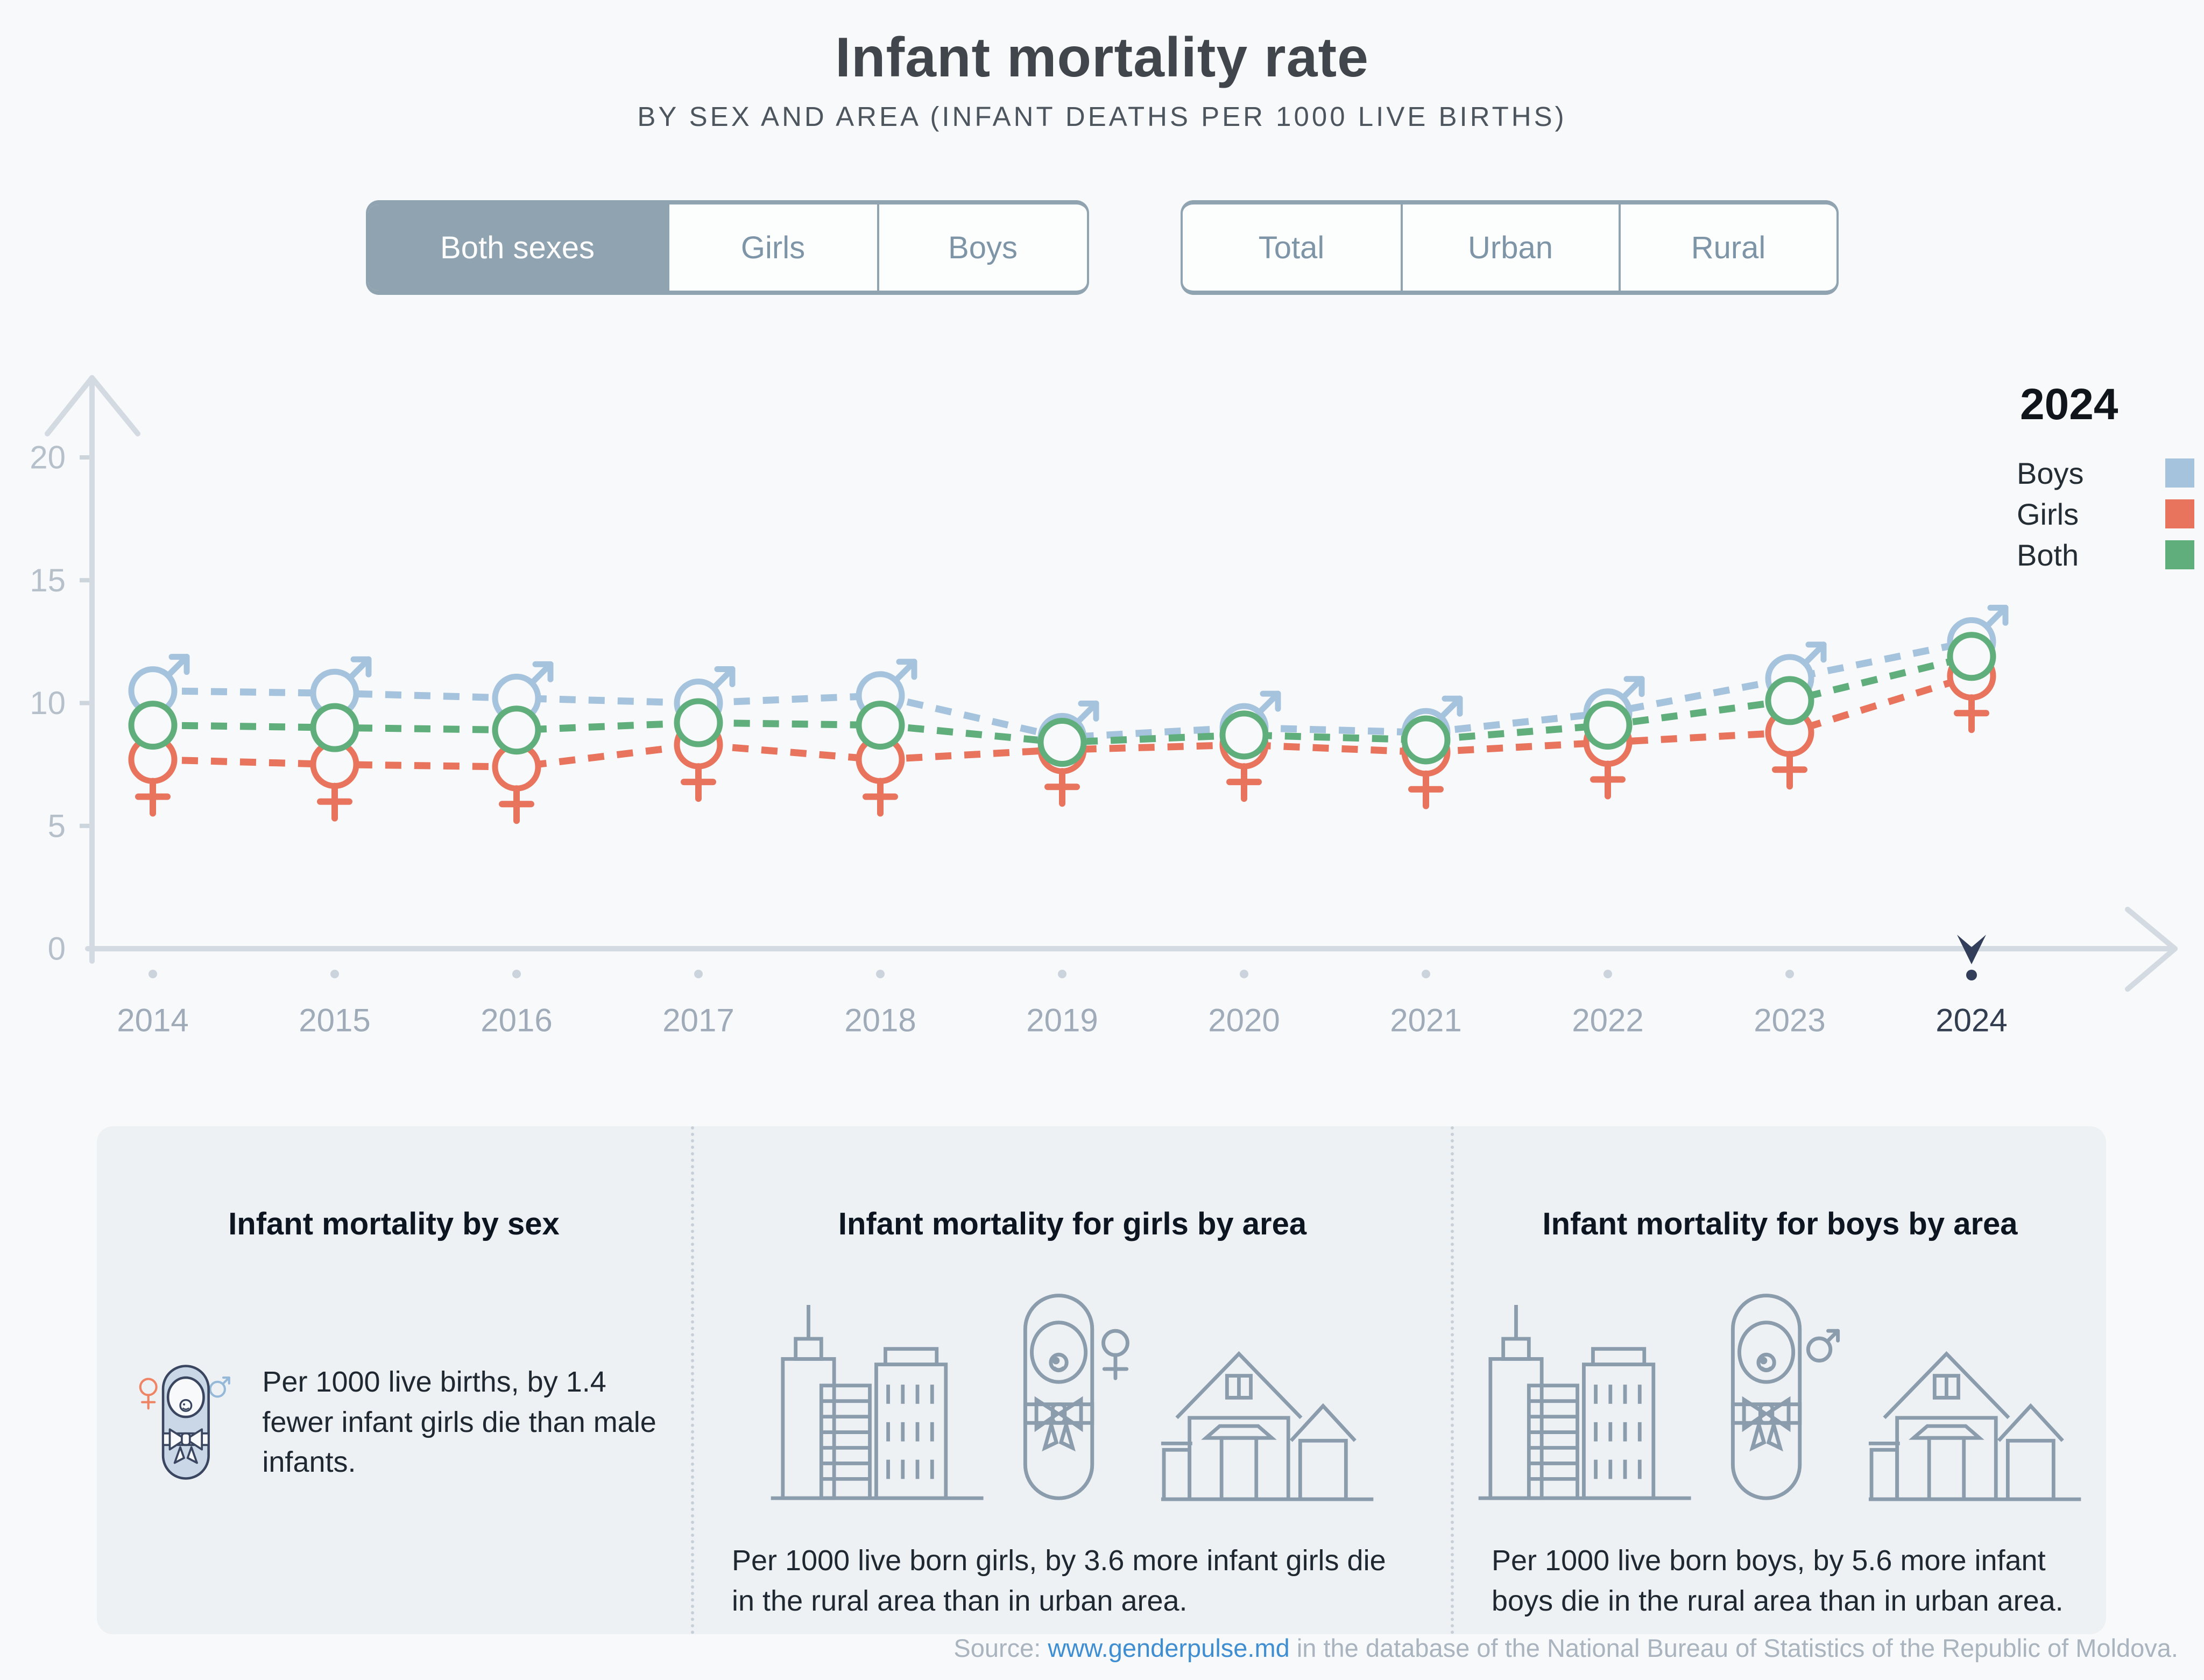 The width and height of the screenshot is (2204, 1680). I want to click on year-tick-2023: 2023, so click(1790, 1004).